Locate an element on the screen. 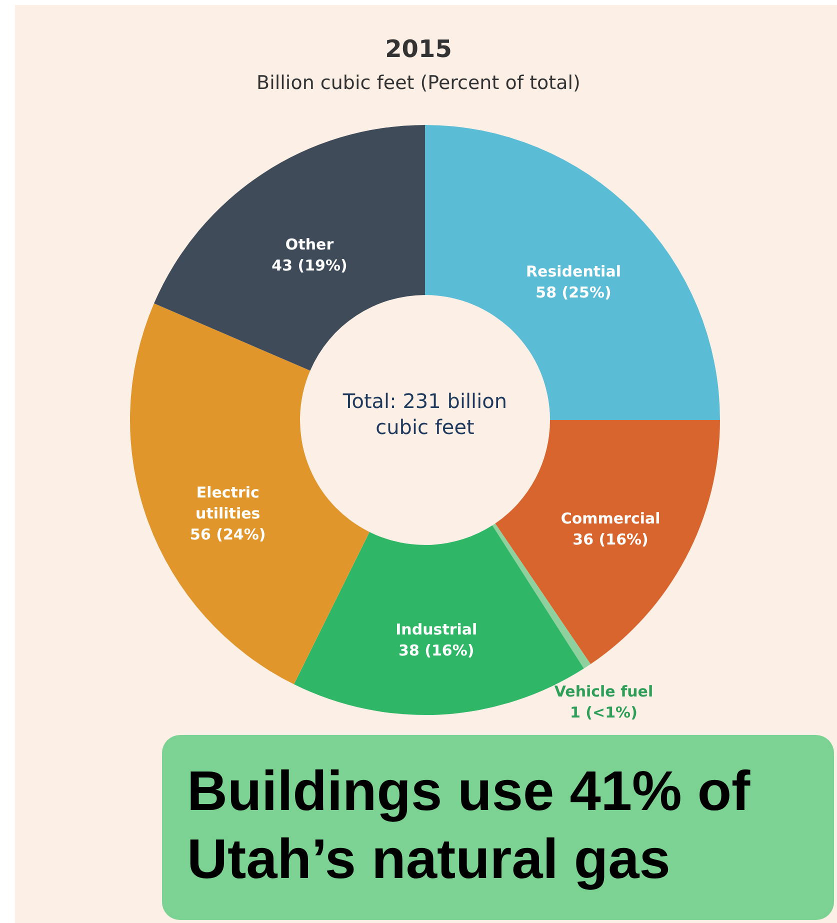 Image resolution: width=837 pixels, height=923 pixels. slice-label: Other is located at coordinates (309, 245).